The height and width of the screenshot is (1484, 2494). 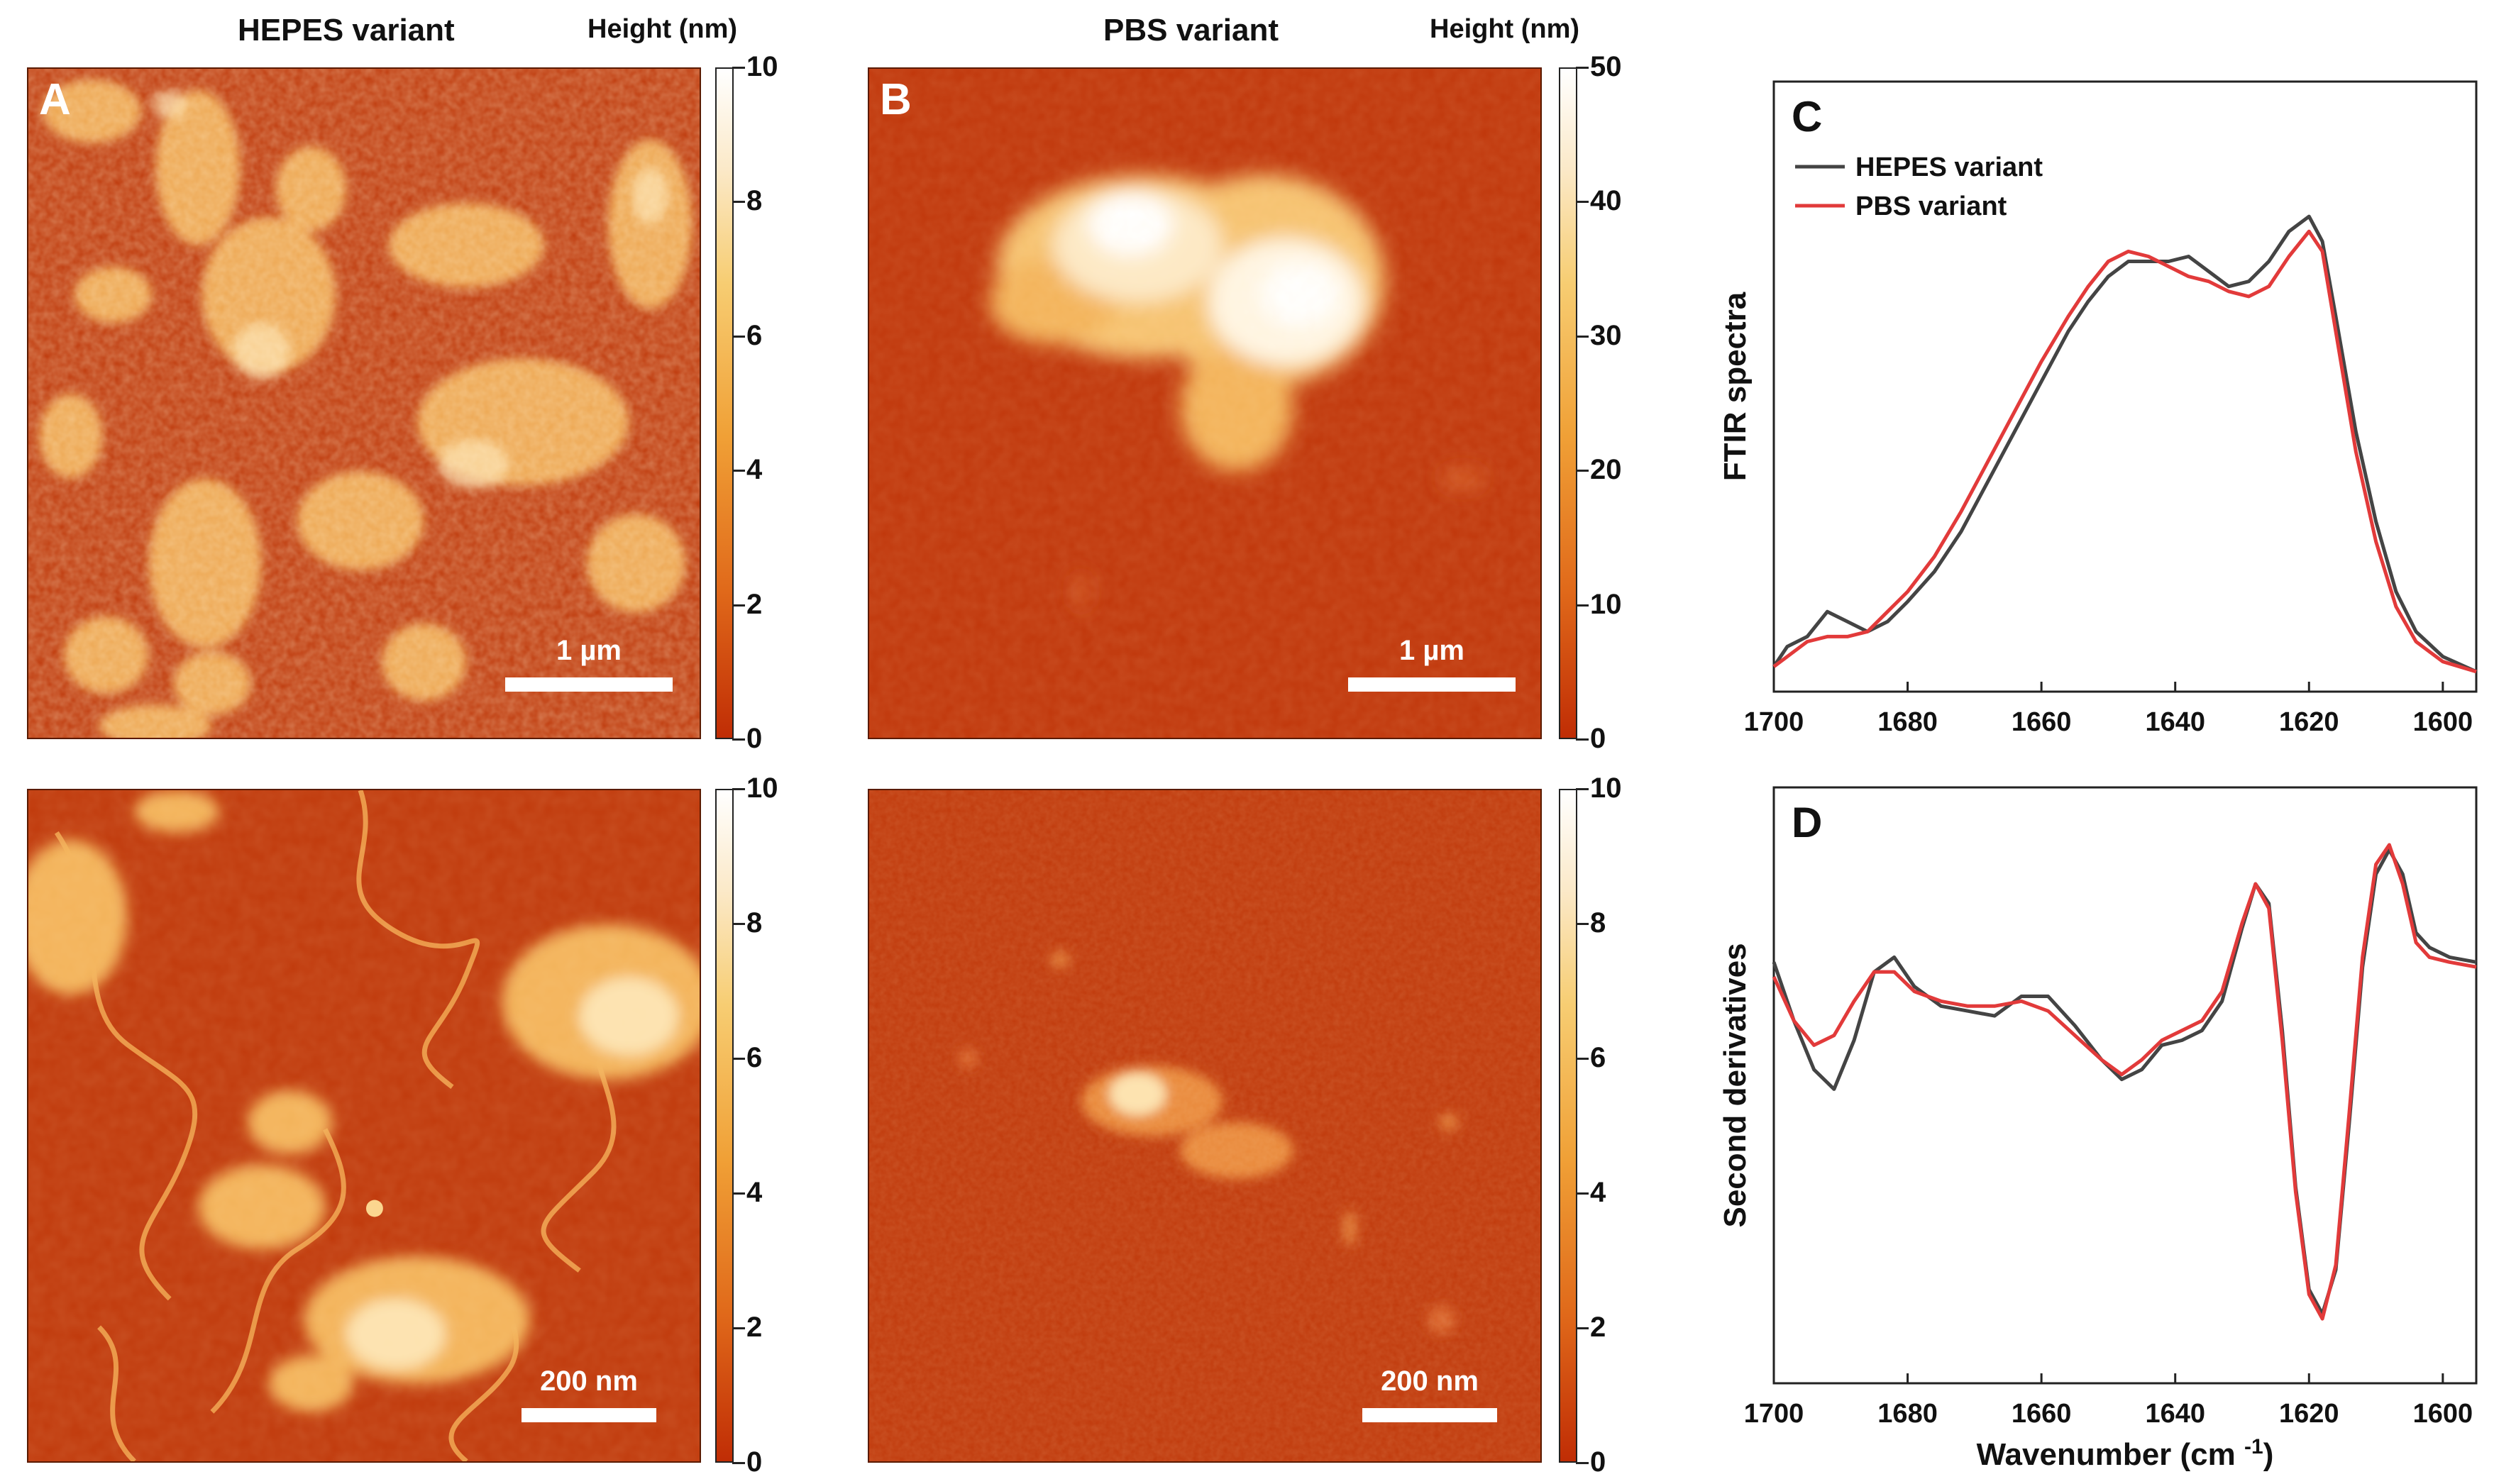 I want to click on colorbar-tick-label: 50, so click(x=1606, y=66).